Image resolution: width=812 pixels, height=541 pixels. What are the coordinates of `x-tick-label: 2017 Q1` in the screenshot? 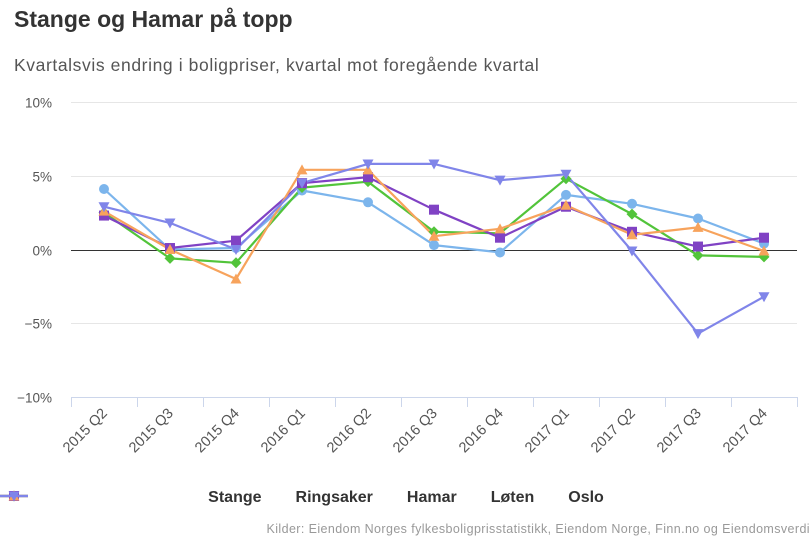 It's located at (547, 431).